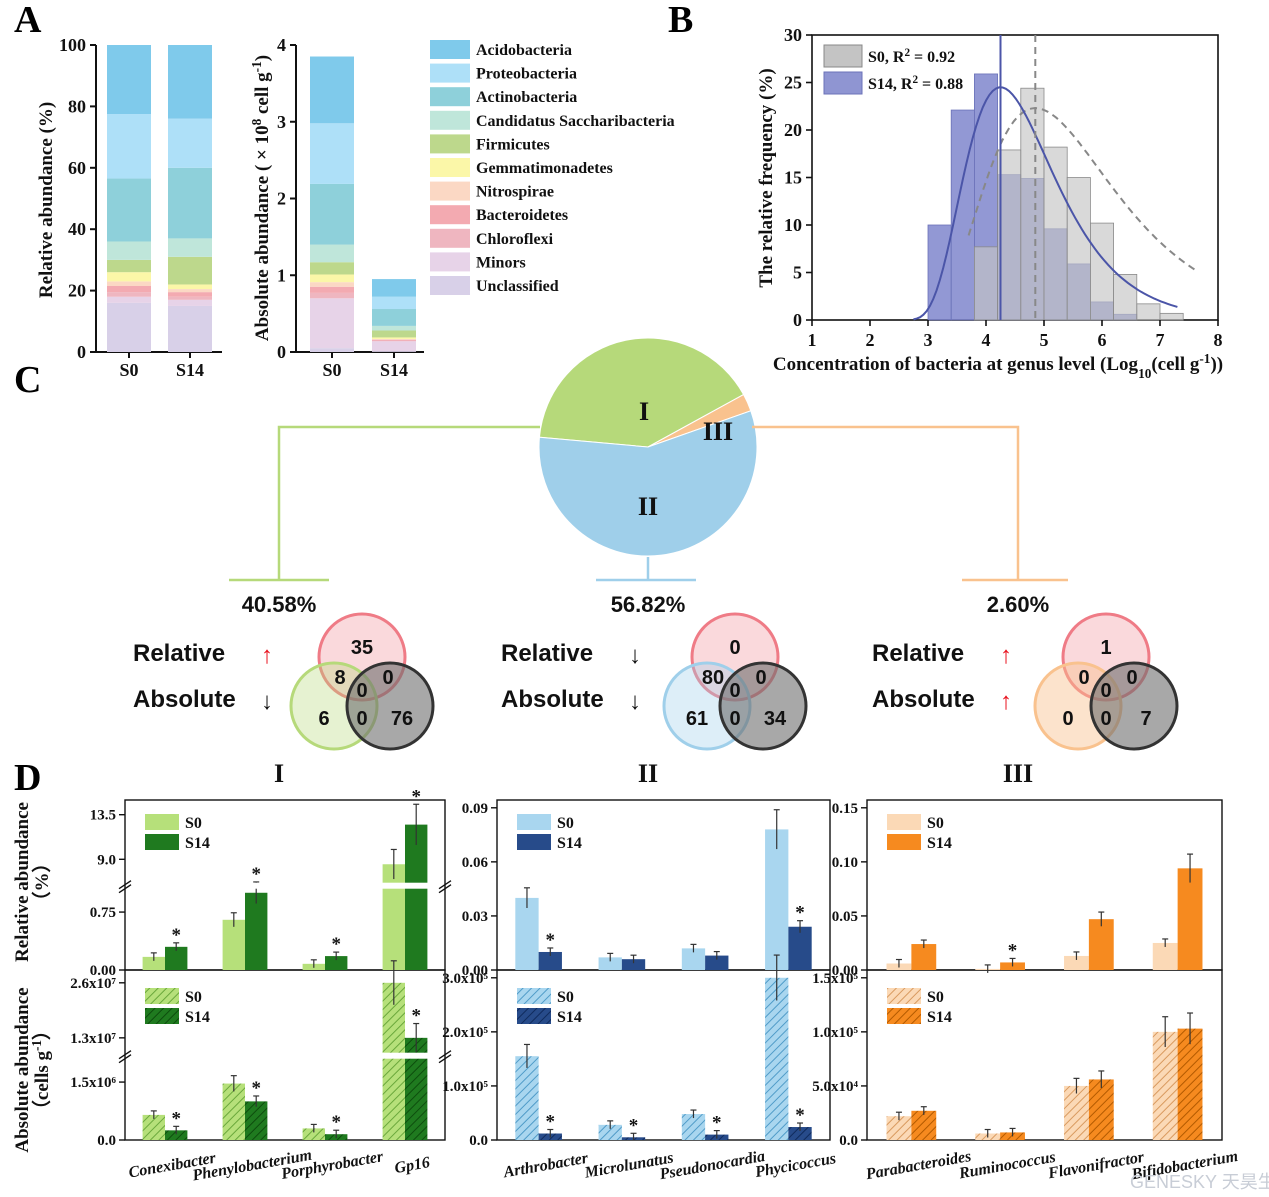 The image size is (1269, 1197). I want to click on abs-ylabel: Absolute abundance, so click(22, 1069).